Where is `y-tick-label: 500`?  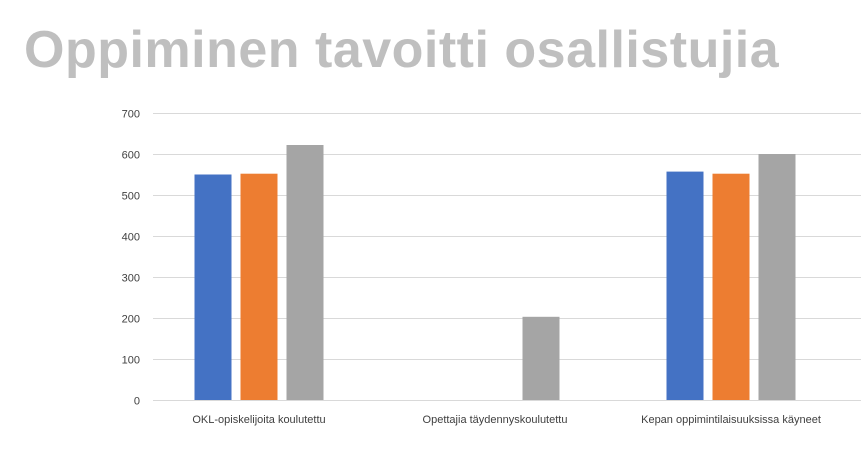
y-tick-label: 500 is located at coordinates (131, 197).